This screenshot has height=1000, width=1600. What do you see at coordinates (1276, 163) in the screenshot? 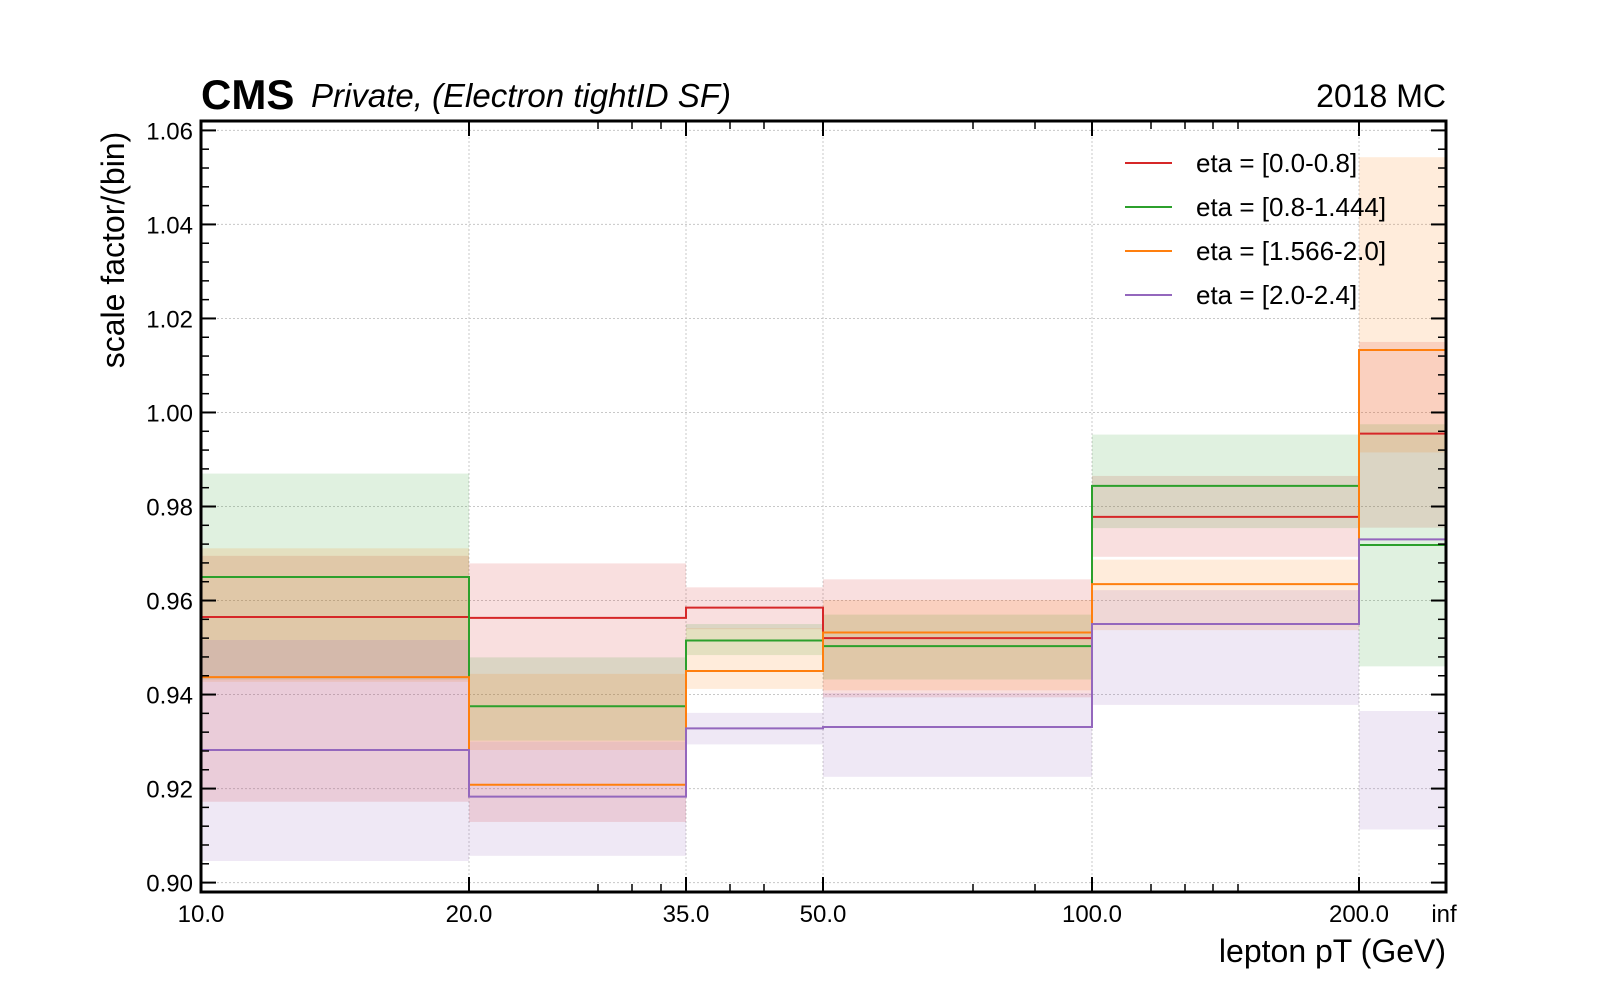
I see `legend-label: eta = [0.0-0.8]` at bounding box center [1276, 163].